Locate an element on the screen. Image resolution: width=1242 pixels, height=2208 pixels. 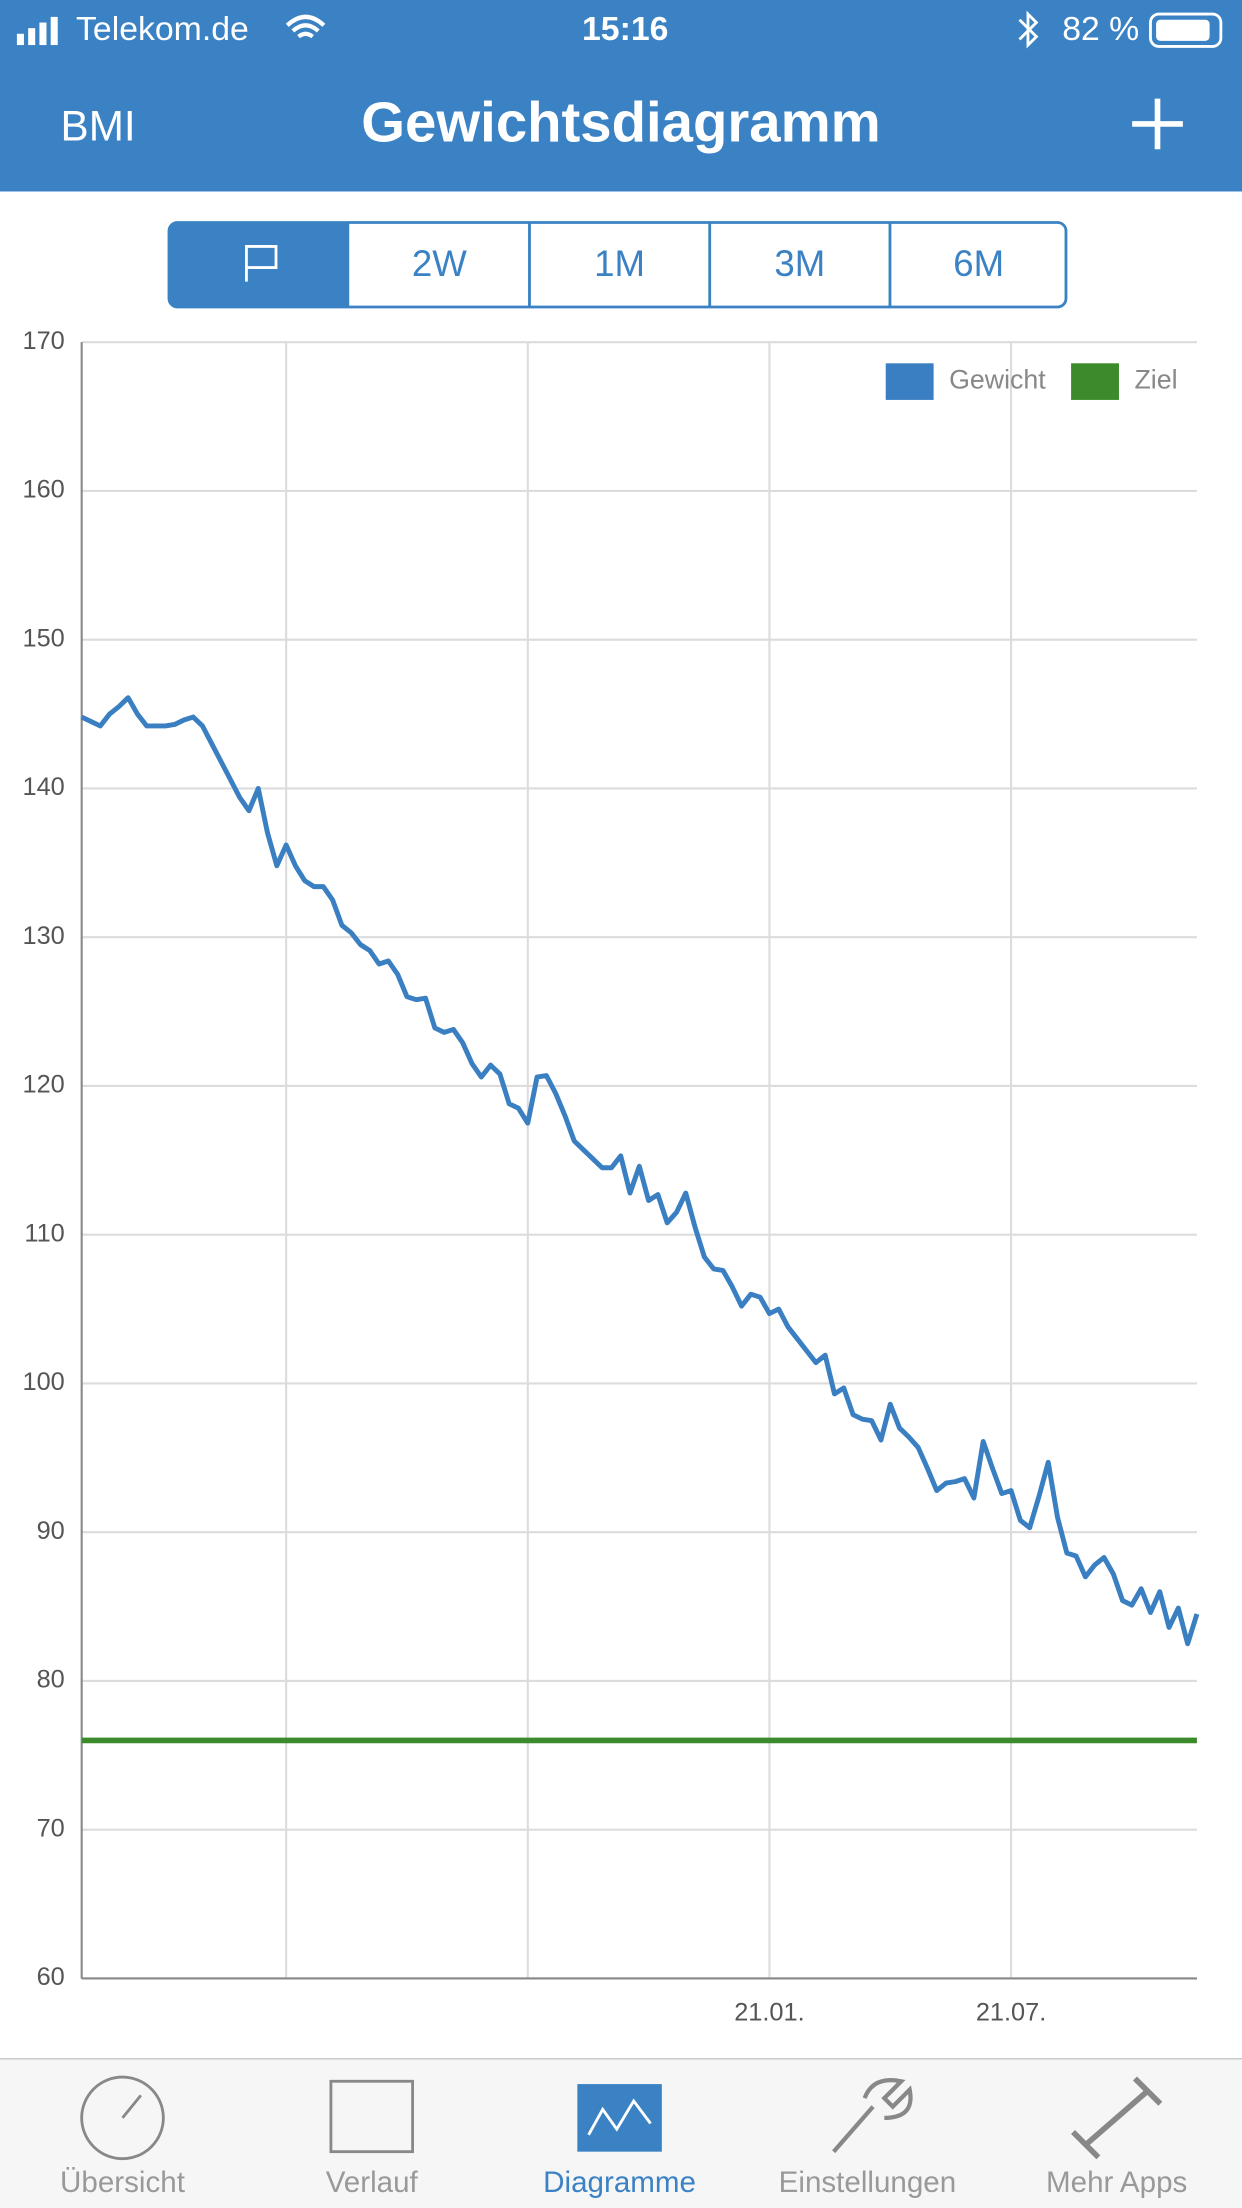
carrier: Telekom.de is located at coordinates (162, 29).